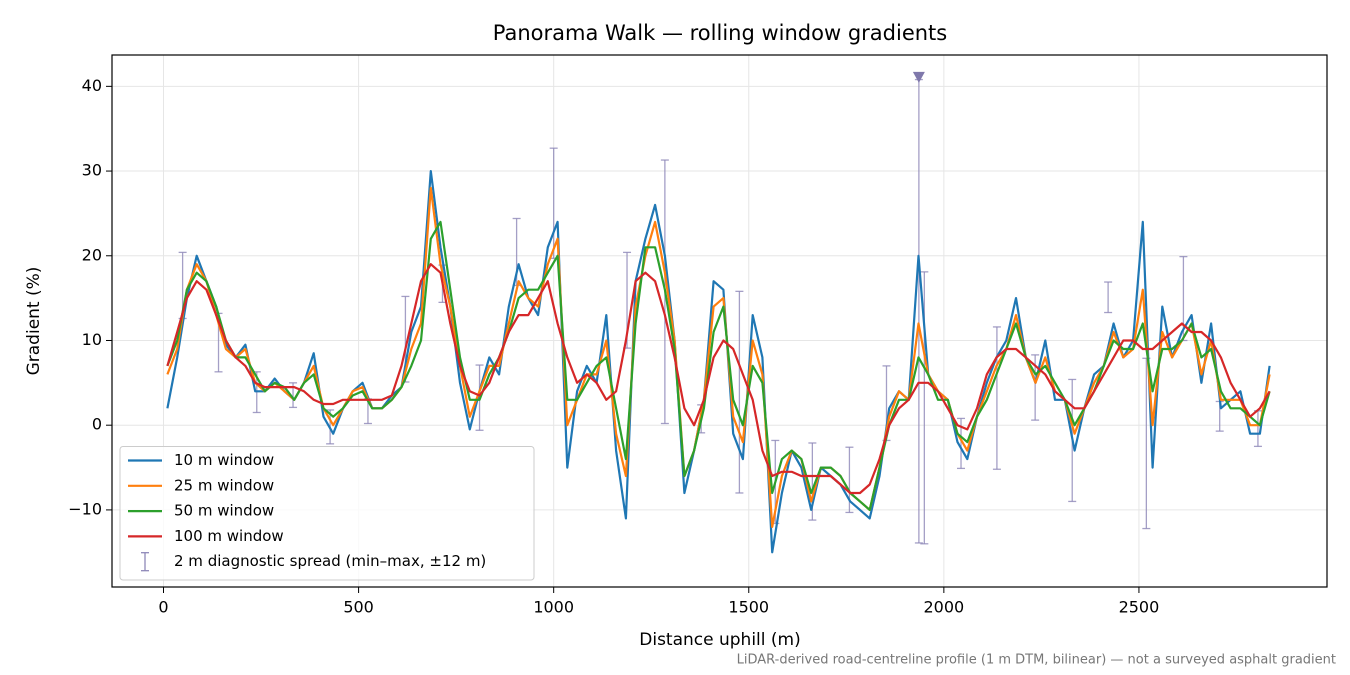  Describe the element at coordinates (1139, 607) in the screenshot. I see `x-tick-label: 2500` at that location.